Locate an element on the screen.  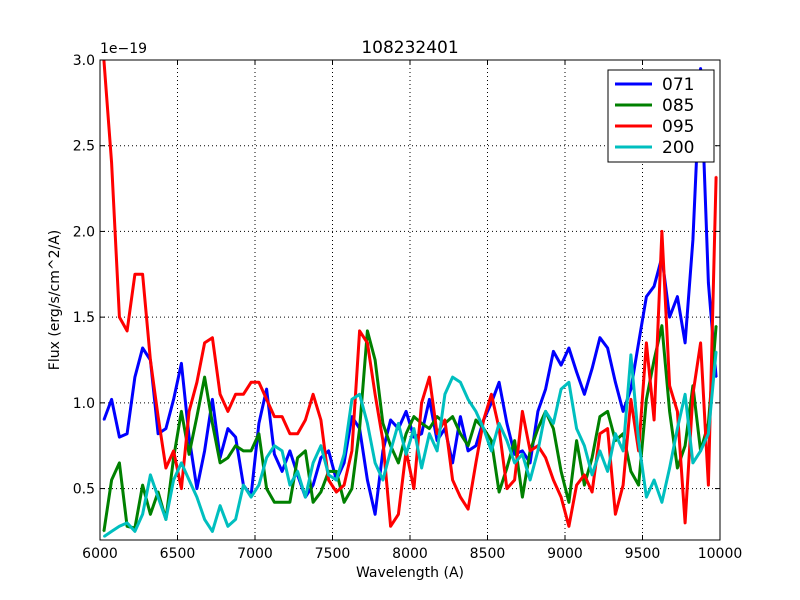
x-axis-label: Wavelength (A) is located at coordinates (410, 573).